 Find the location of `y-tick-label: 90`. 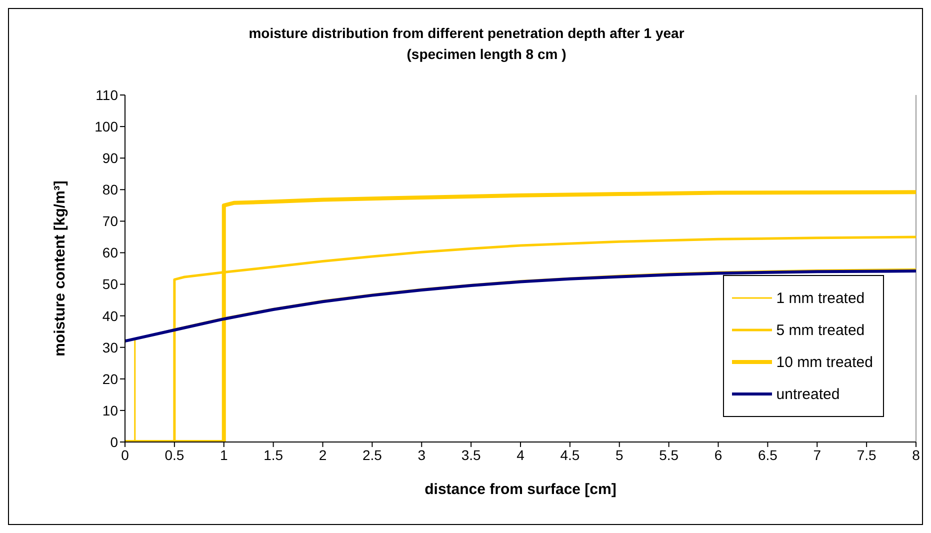

y-tick-label: 90 is located at coordinates (110, 158).